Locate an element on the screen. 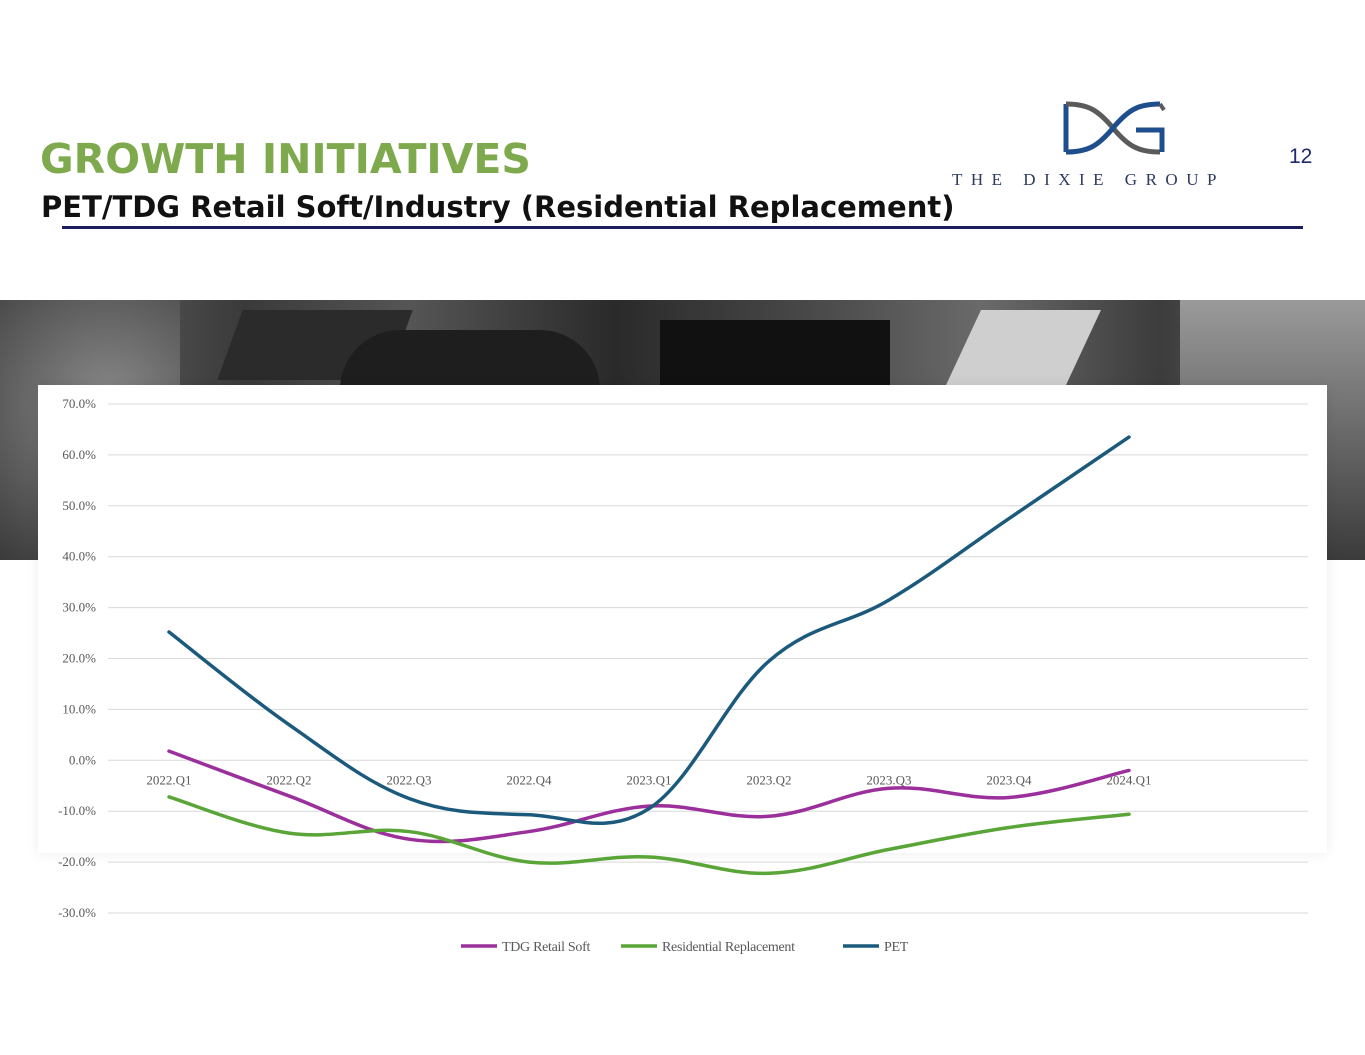 This screenshot has height=1055, width=1365. x-tick-label: 2023.Q4 is located at coordinates (1009, 779).